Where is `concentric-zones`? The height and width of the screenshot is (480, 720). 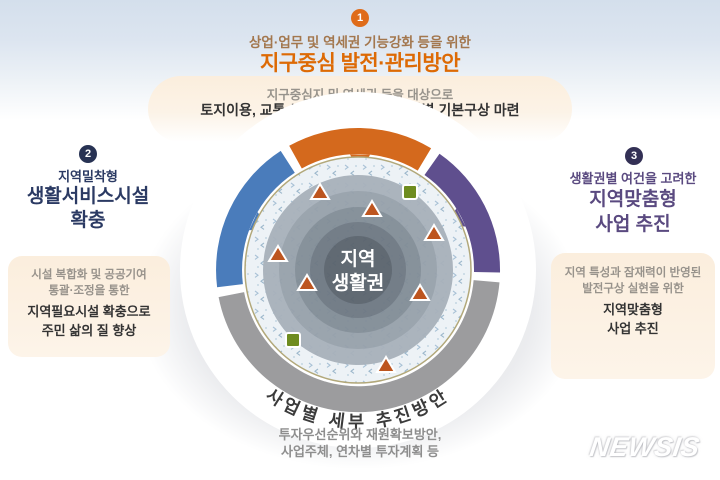
concentric-zones is located at coordinates (358, 270).